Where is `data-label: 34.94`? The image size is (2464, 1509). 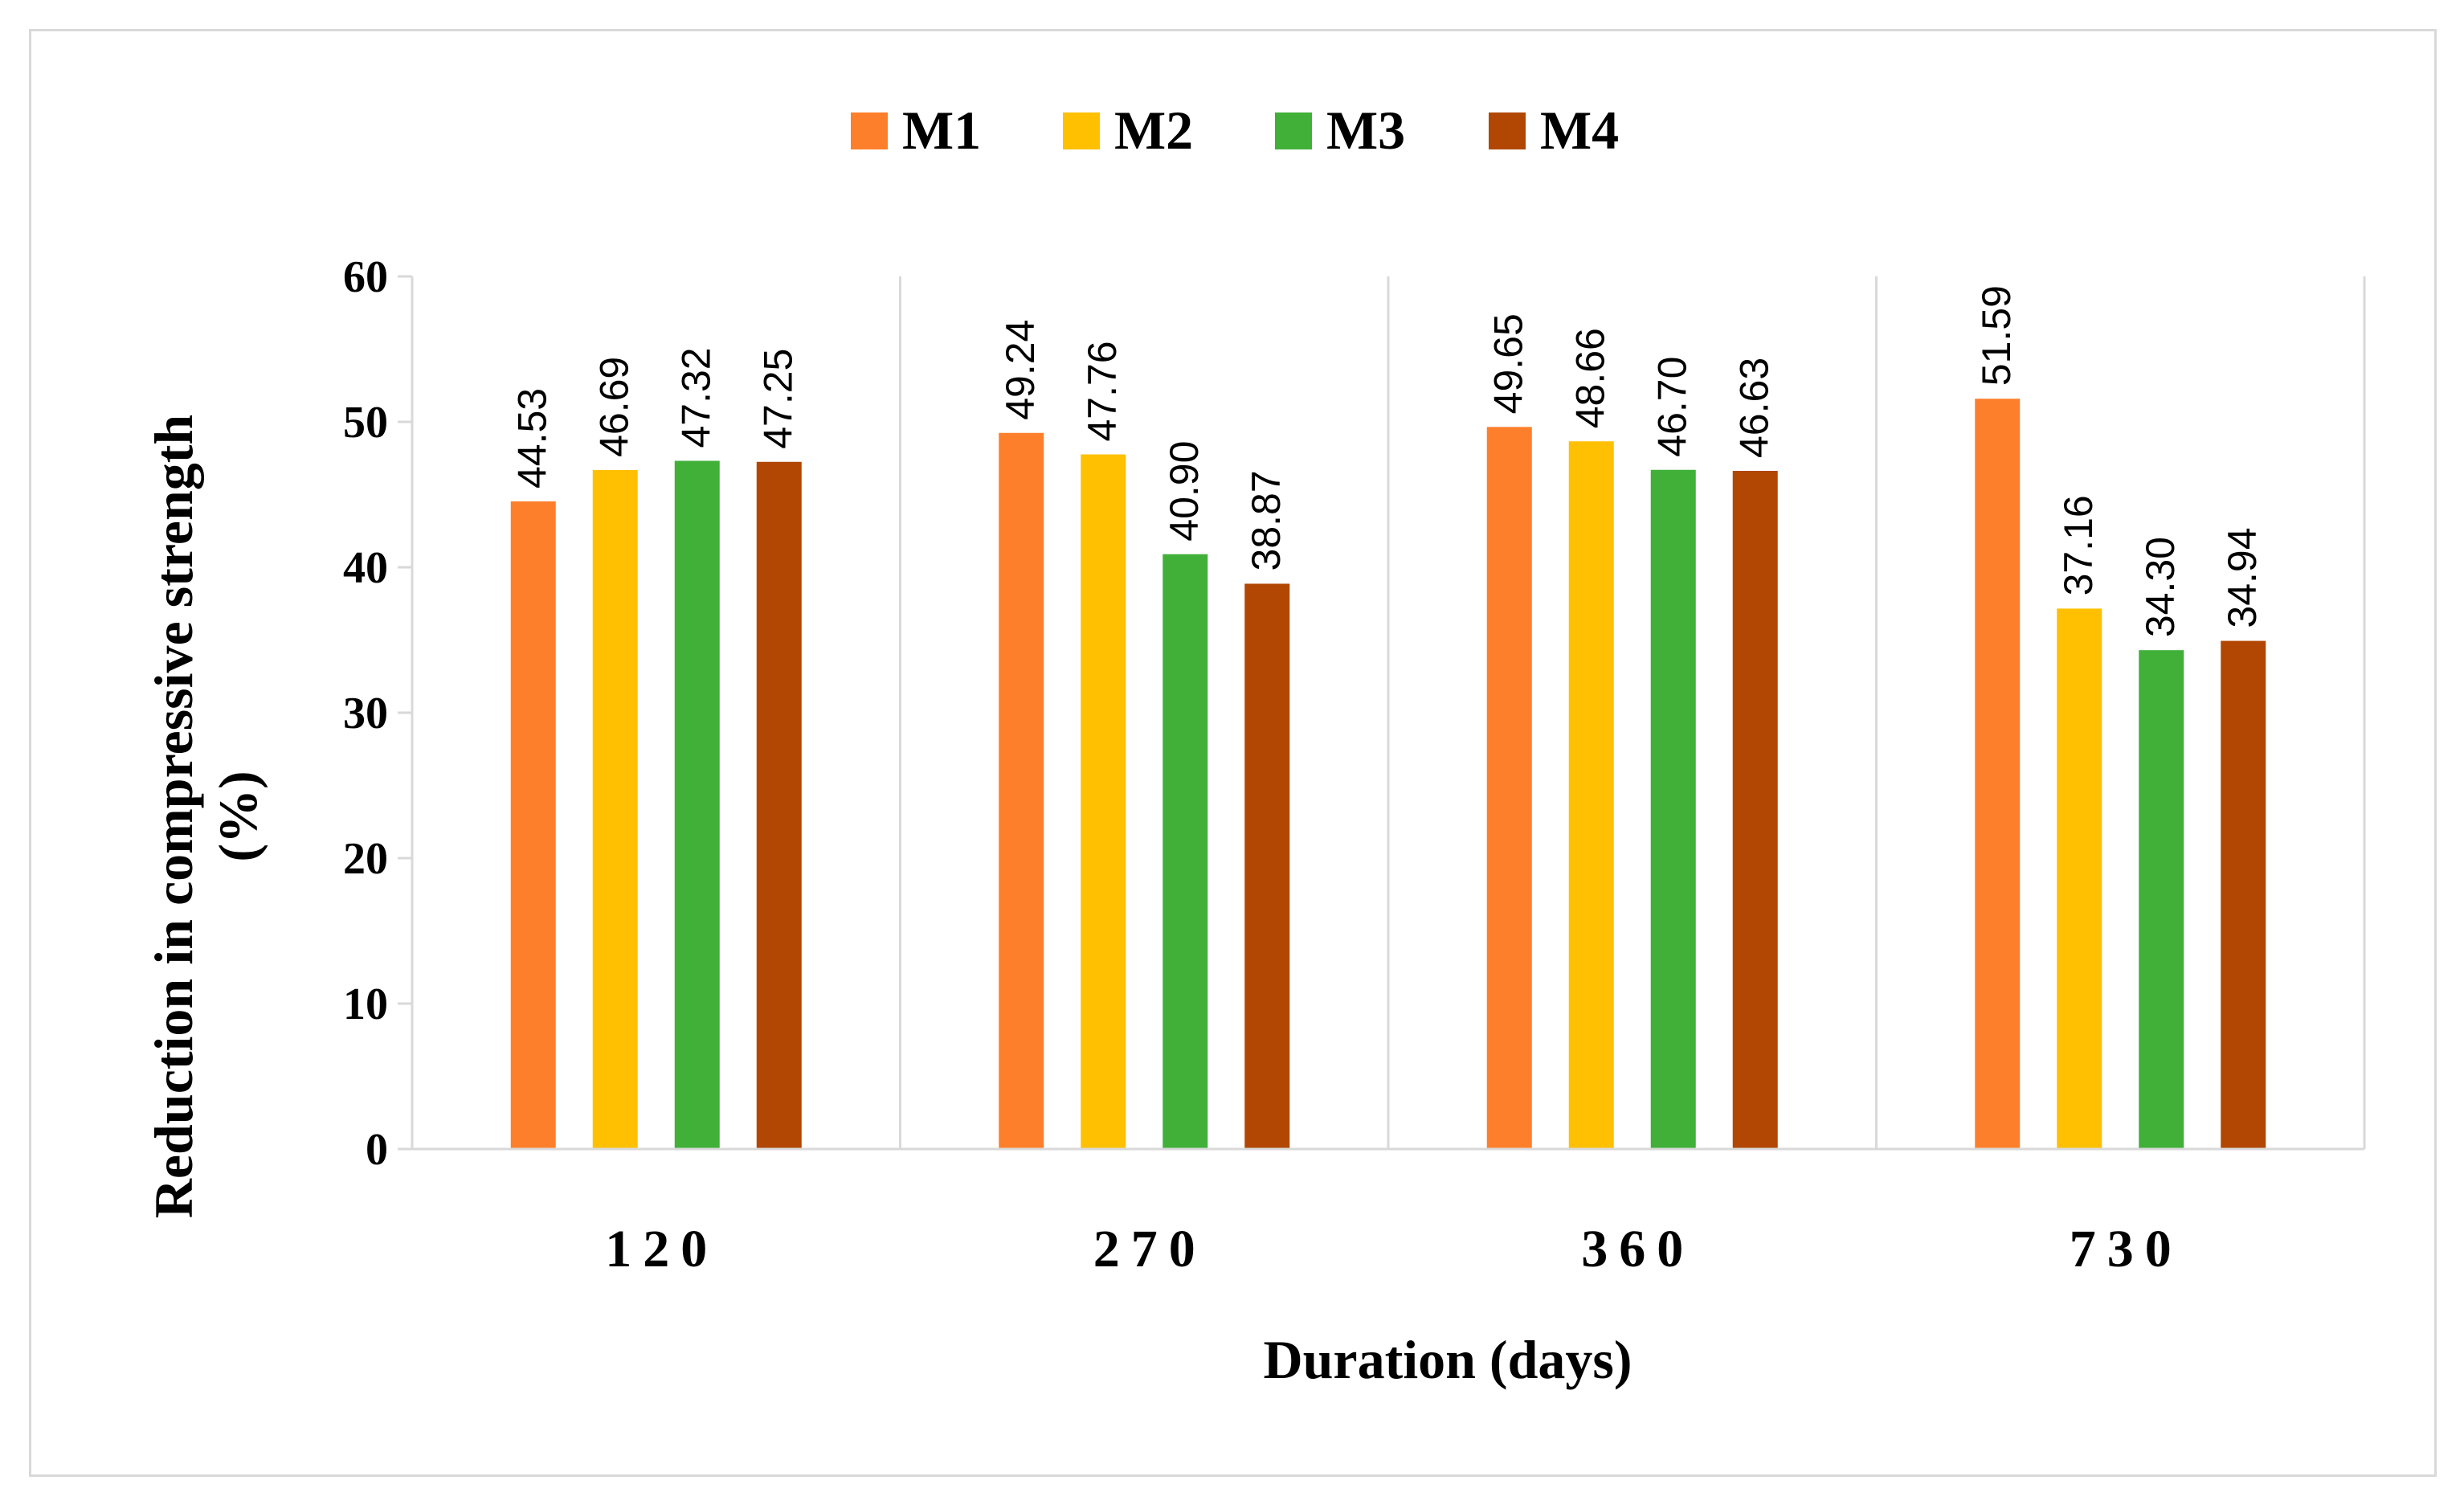 data-label: 34.94 is located at coordinates (2242, 577).